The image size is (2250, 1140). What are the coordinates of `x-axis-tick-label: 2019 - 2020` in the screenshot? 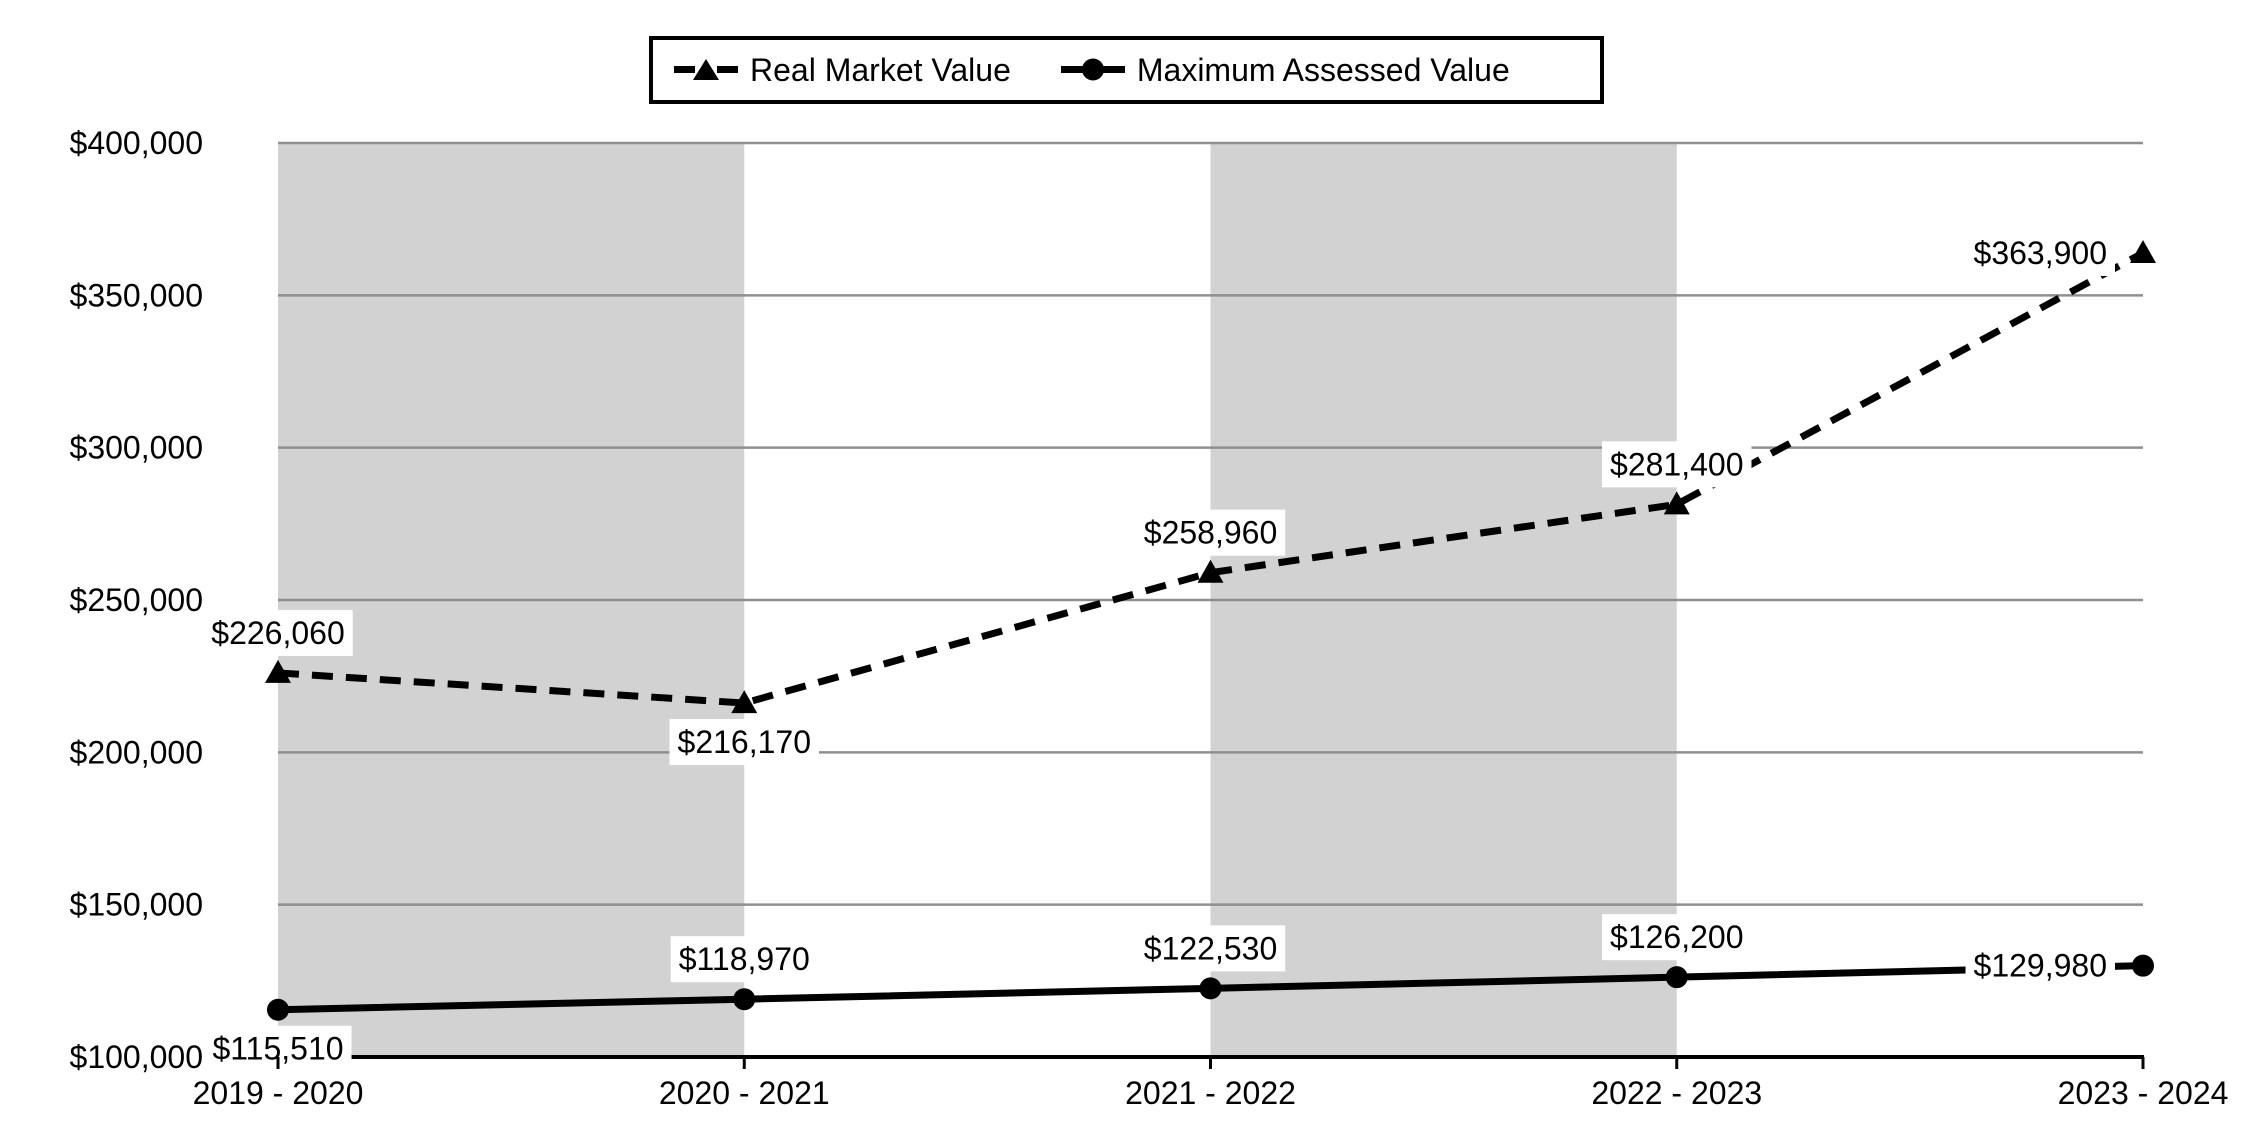 It's located at (278, 1093).